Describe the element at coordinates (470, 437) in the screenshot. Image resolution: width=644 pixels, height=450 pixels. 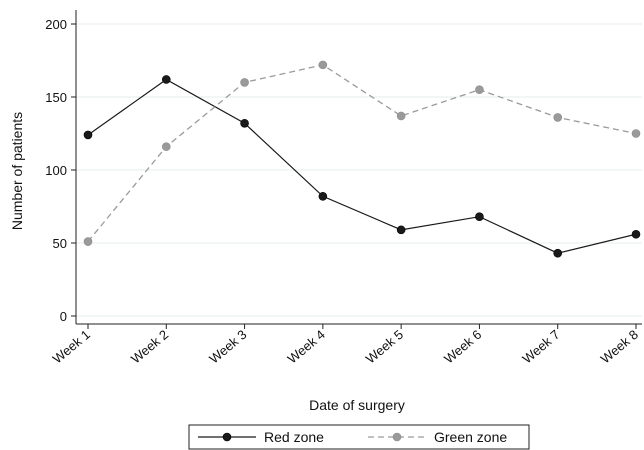
I see `legend-label: Green zone` at that location.